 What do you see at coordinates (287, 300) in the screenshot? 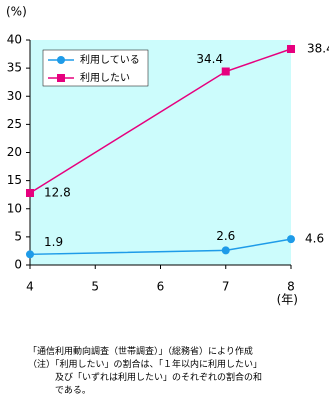
I see `x-unit: (年)` at bounding box center [287, 300].